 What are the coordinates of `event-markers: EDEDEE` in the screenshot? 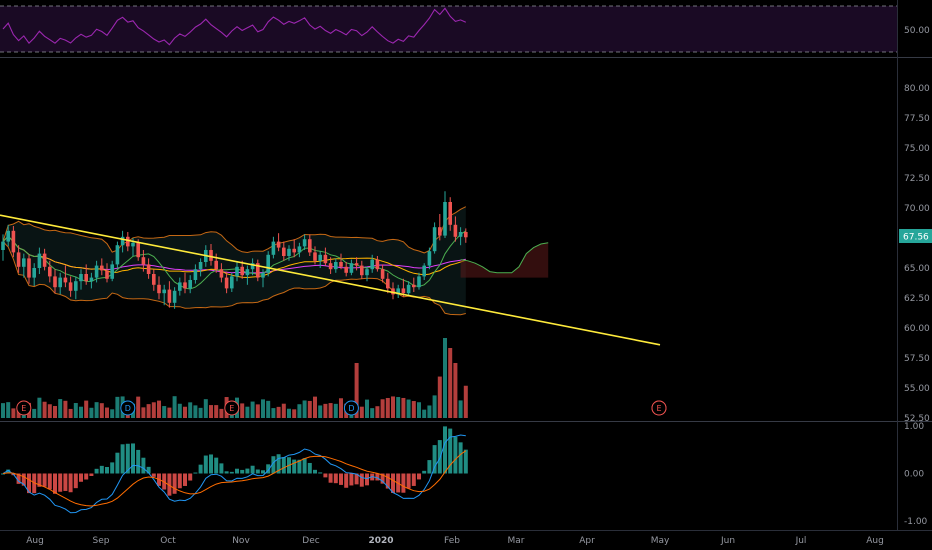 It's located at (341, 408).